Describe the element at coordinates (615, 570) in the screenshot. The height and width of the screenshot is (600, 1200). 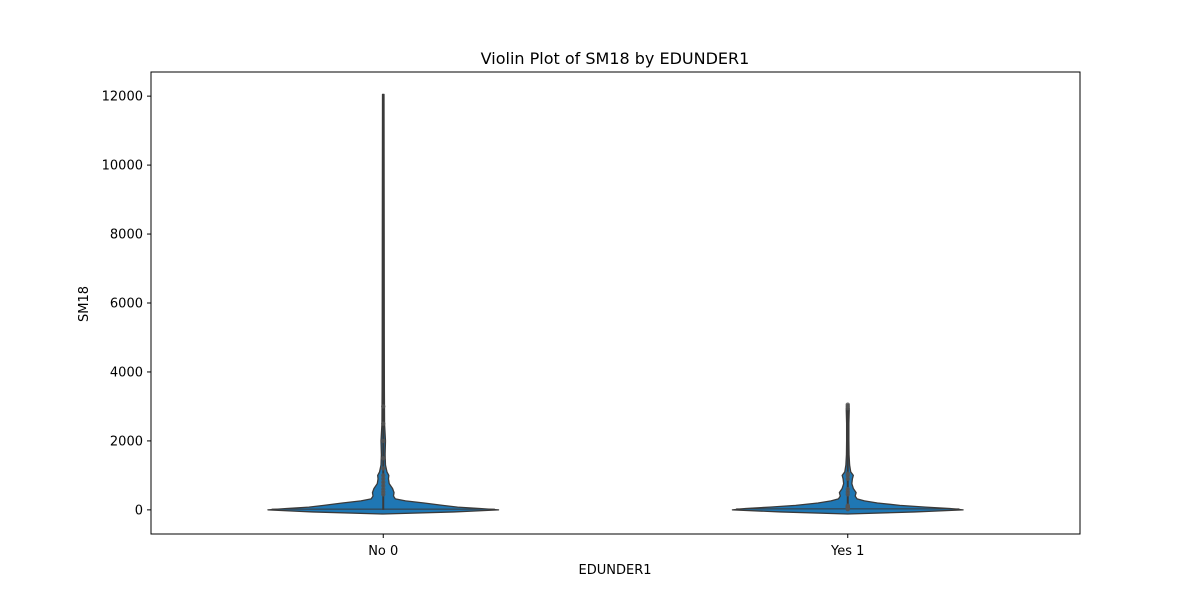
I see `x-axis-label: EDUNDER1` at that location.